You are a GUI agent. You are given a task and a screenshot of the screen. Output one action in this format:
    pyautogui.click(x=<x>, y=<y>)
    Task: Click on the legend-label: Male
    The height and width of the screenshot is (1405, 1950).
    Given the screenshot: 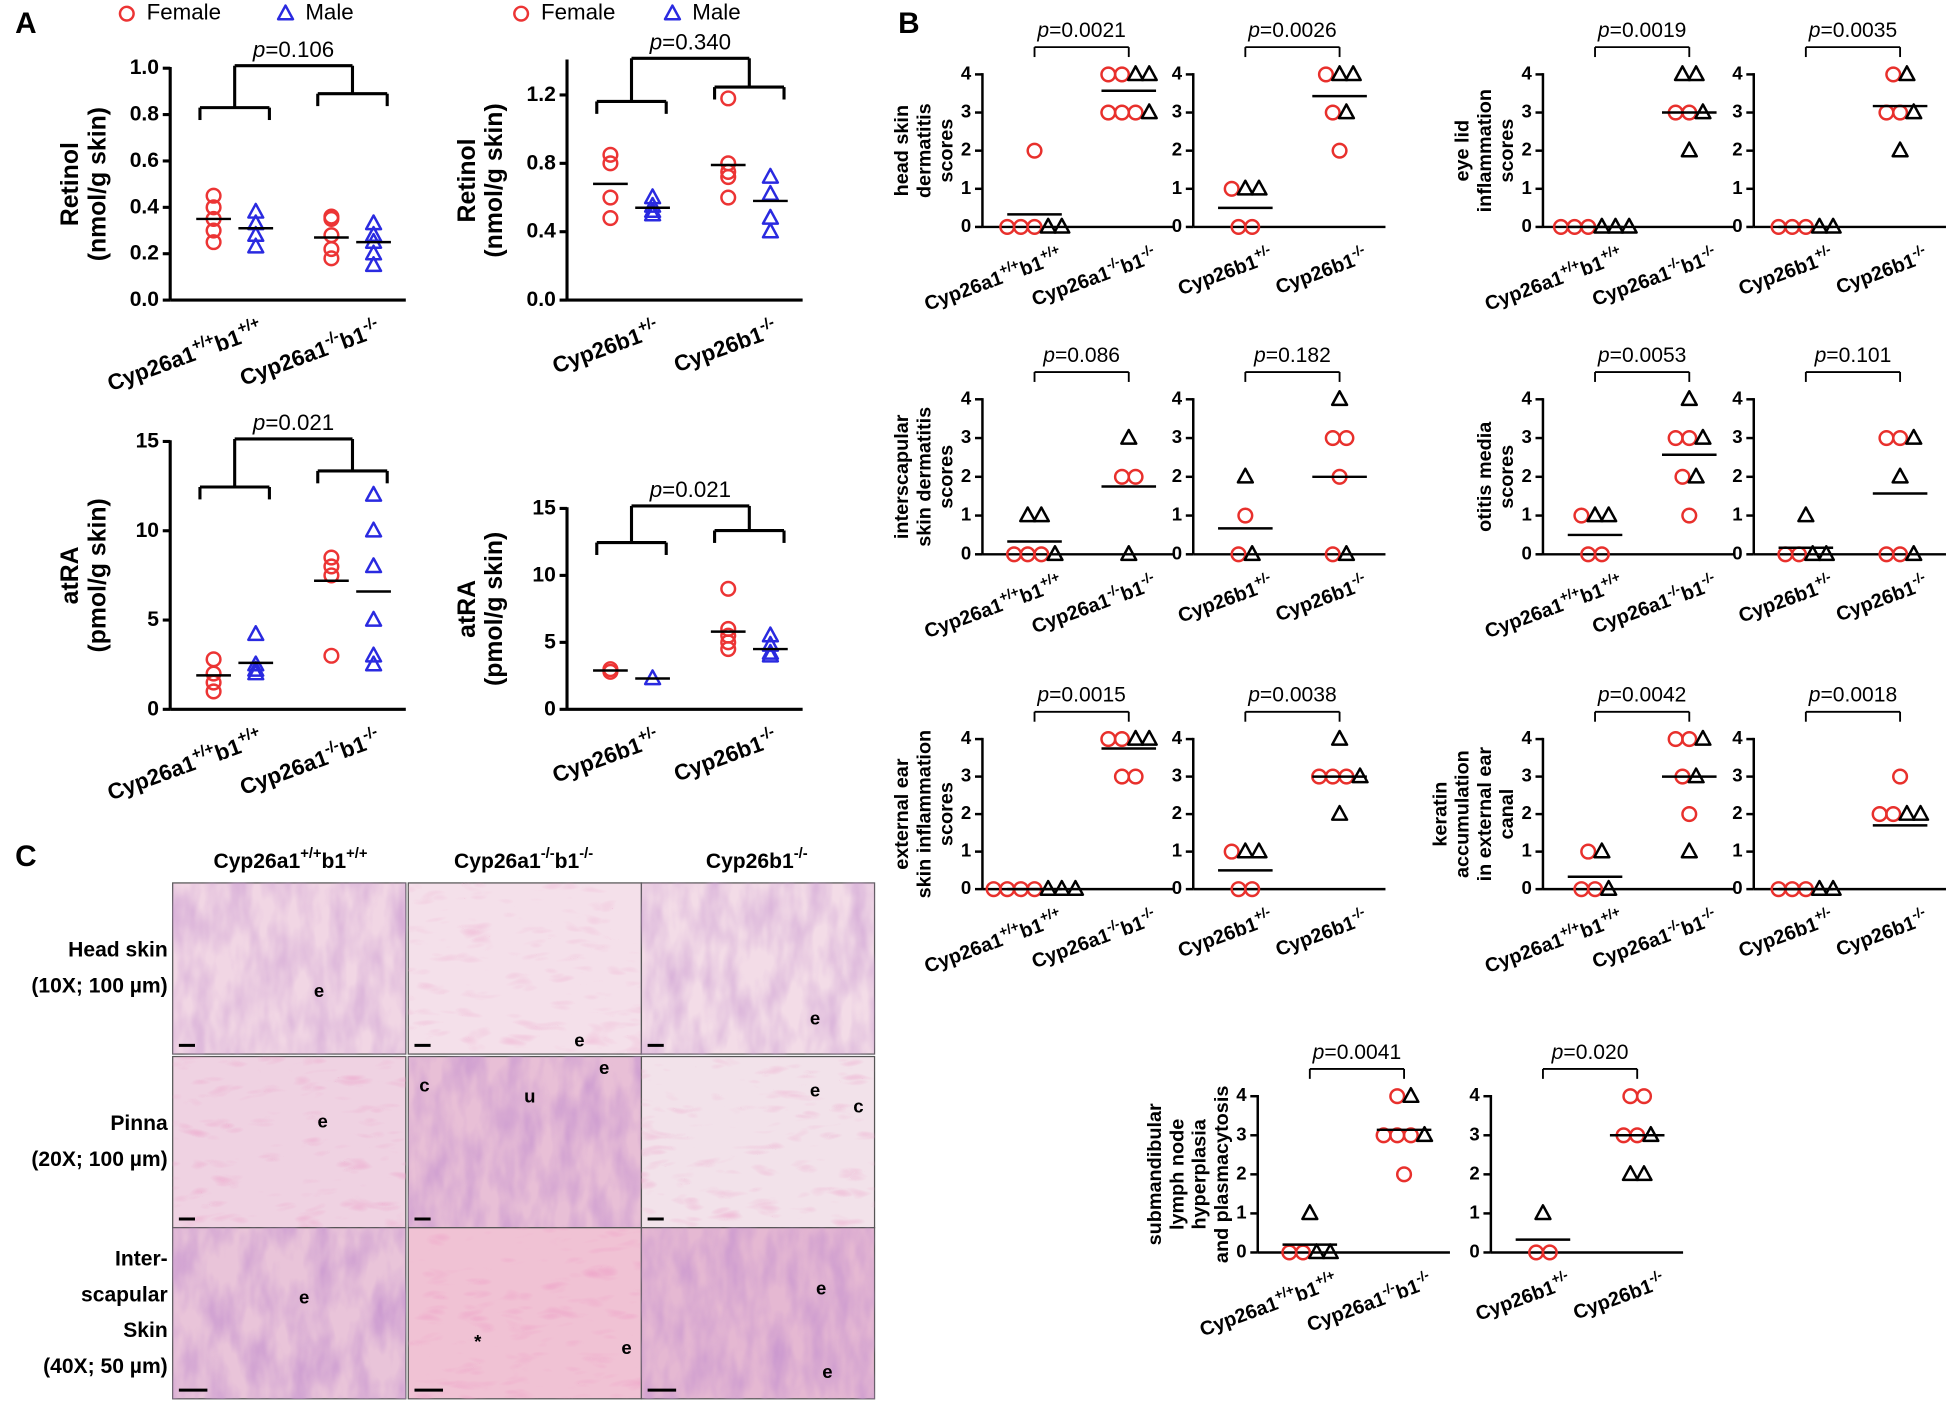 What is the action you would take?
    pyautogui.click(x=716, y=12)
    